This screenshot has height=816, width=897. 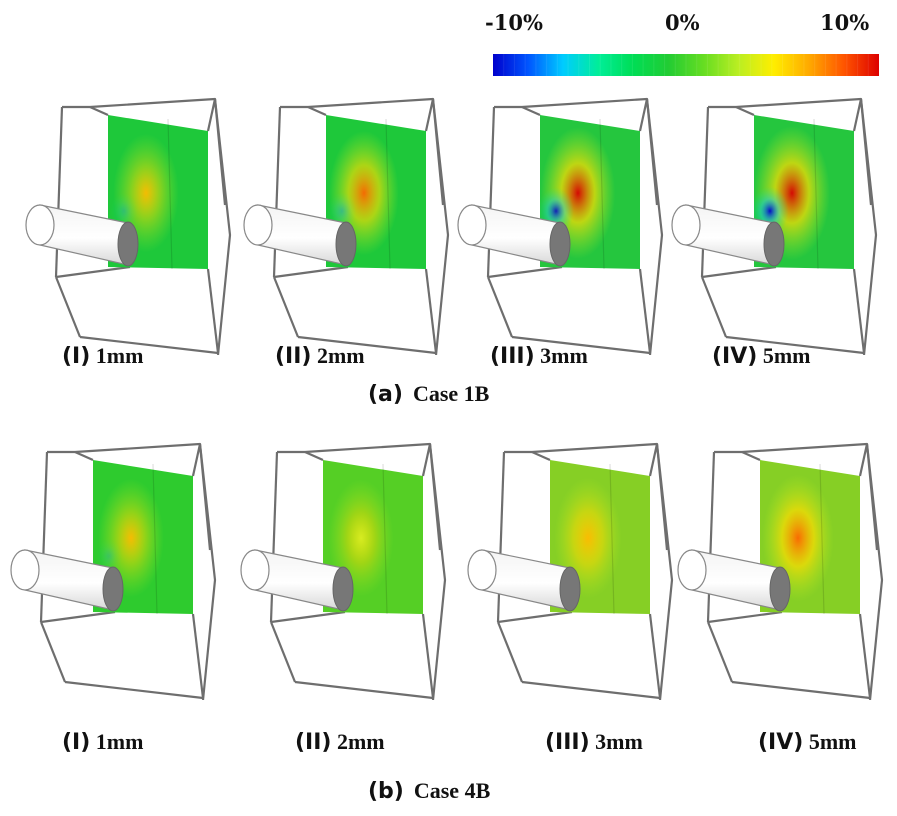 What do you see at coordinates (539, 356) in the screenshot?
I see `caption-a-3: (III) 3mm` at bounding box center [539, 356].